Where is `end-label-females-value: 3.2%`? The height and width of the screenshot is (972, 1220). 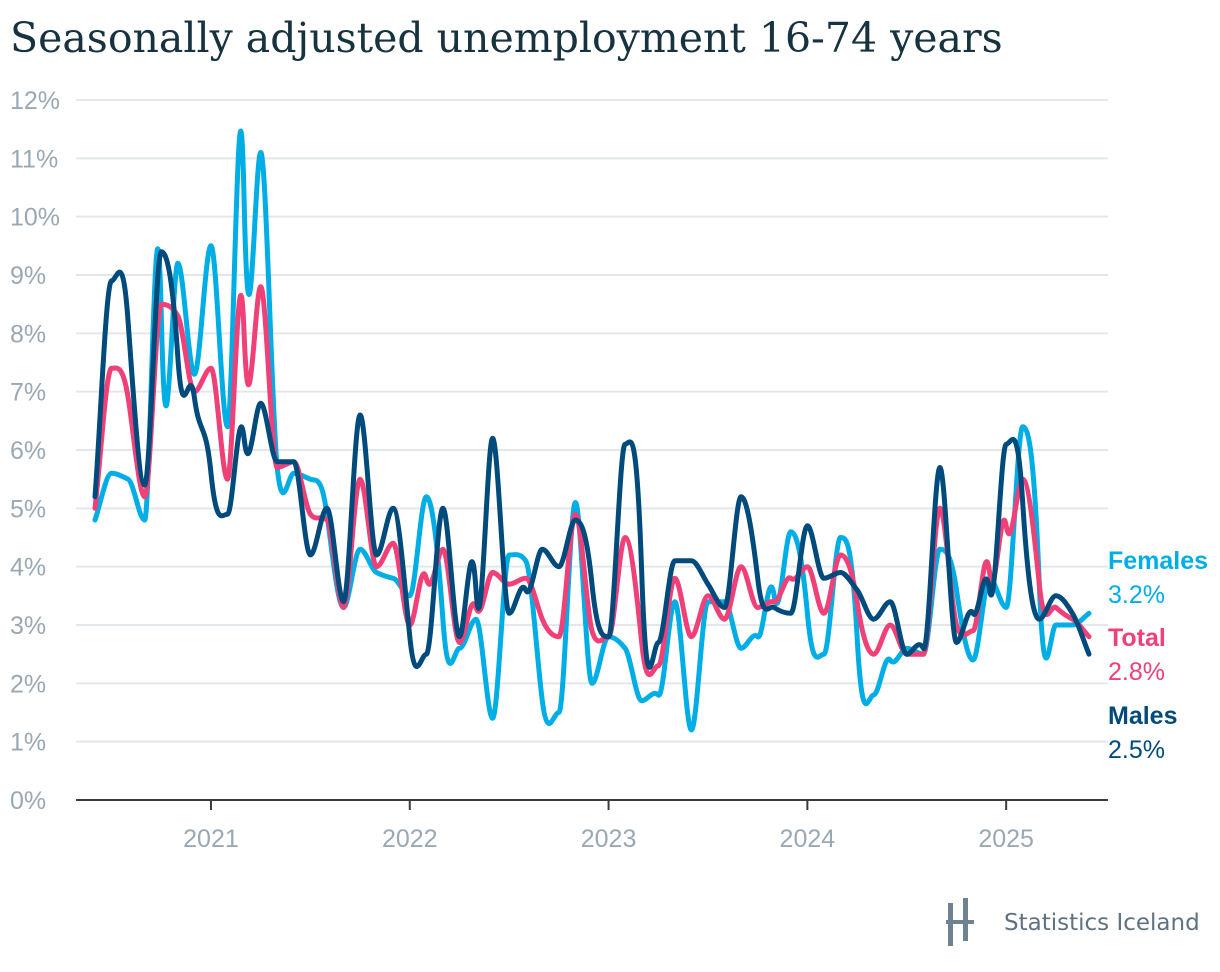 end-label-females-value: 3.2% is located at coordinates (1136, 595).